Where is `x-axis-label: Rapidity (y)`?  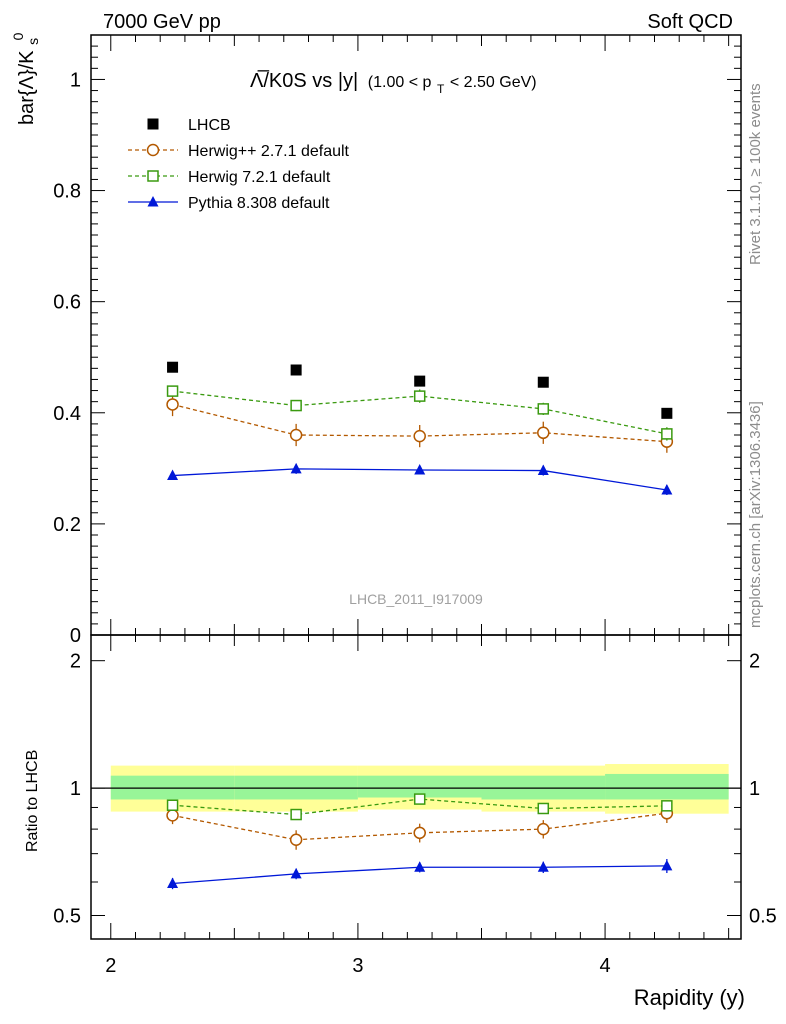
x-axis-label: Rapidity (y) is located at coordinates (689, 997).